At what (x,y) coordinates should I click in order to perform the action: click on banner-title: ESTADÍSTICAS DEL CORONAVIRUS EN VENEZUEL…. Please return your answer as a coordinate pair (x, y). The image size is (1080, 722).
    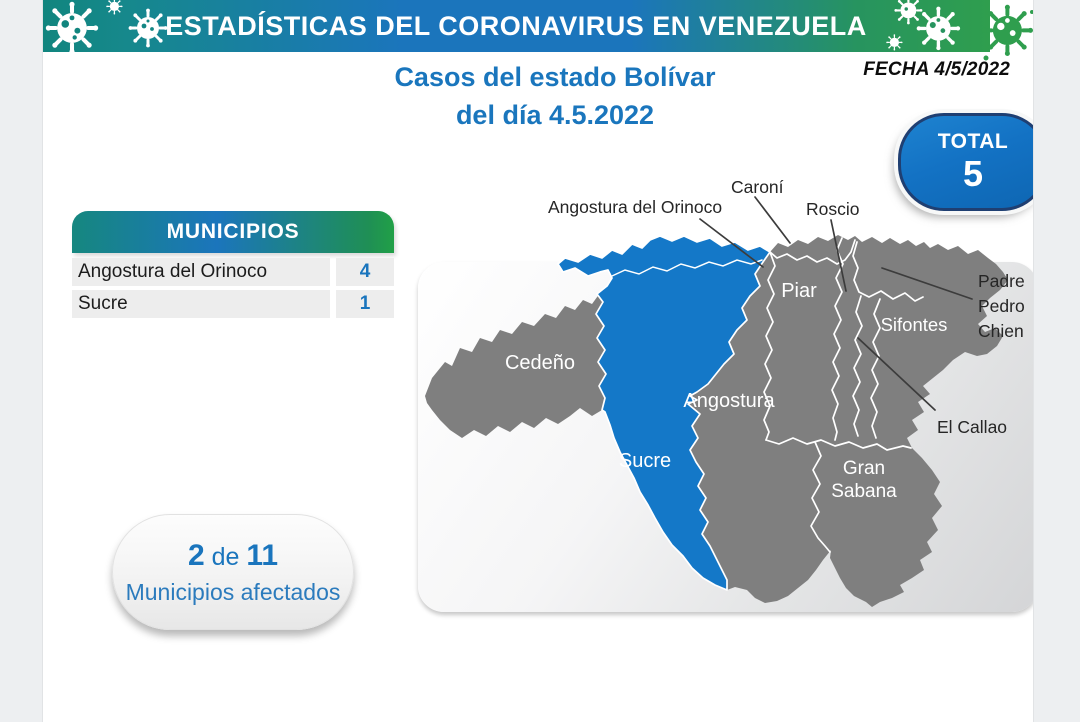
    Looking at the image, I should click on (516, 25).